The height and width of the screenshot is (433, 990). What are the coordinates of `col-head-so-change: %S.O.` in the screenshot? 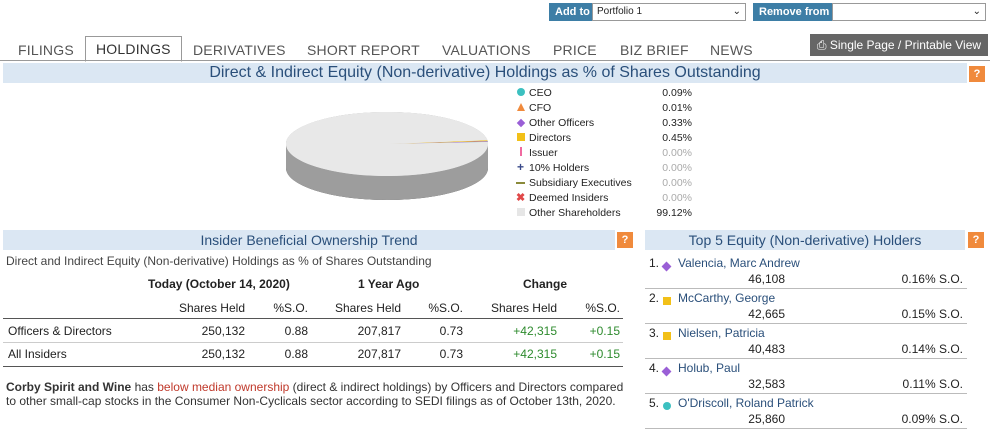 It's located at (602, 308).